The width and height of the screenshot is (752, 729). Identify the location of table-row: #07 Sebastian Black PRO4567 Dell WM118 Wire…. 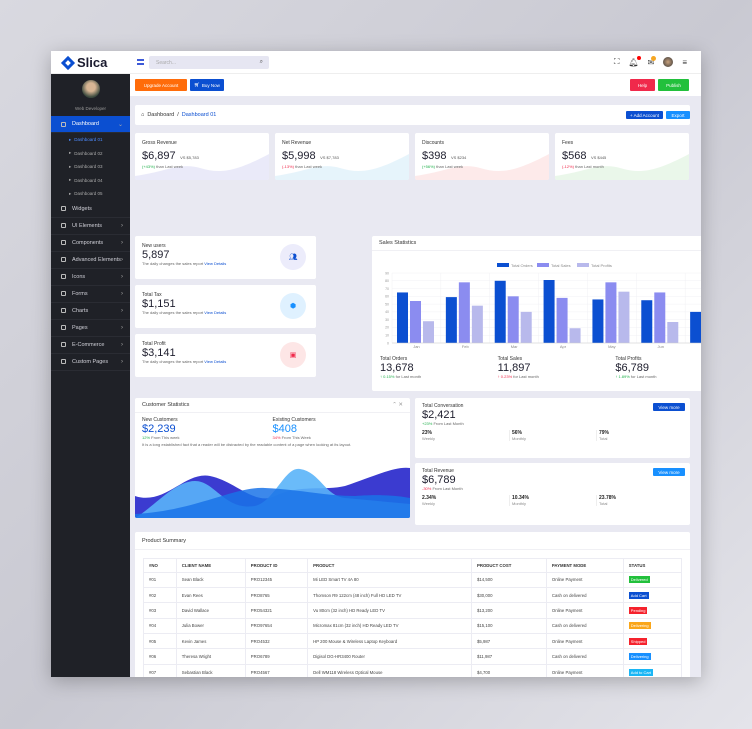
(413, 670).